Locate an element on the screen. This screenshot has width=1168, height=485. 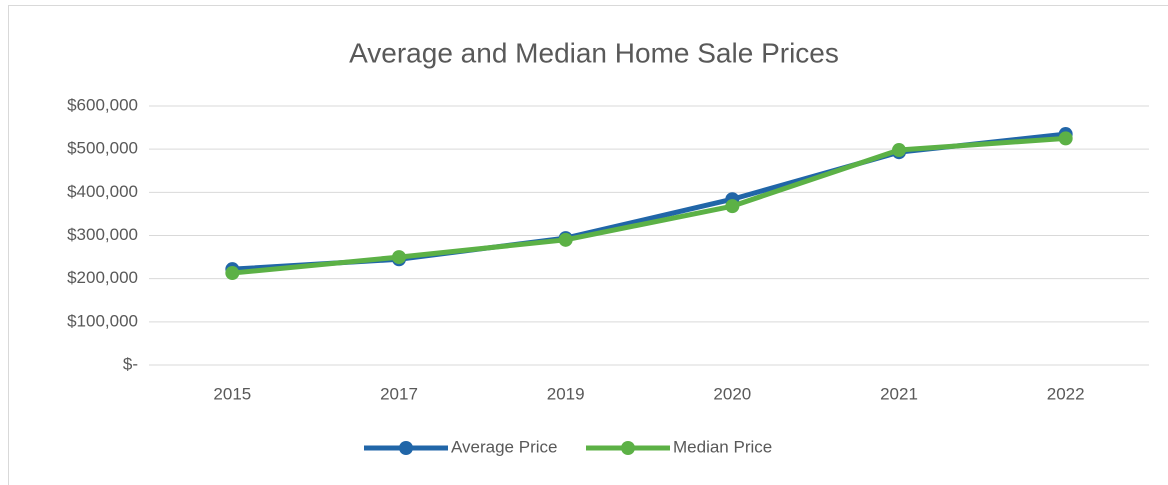
y-tick-label: $200,000 is located at coordinates (102, 277).